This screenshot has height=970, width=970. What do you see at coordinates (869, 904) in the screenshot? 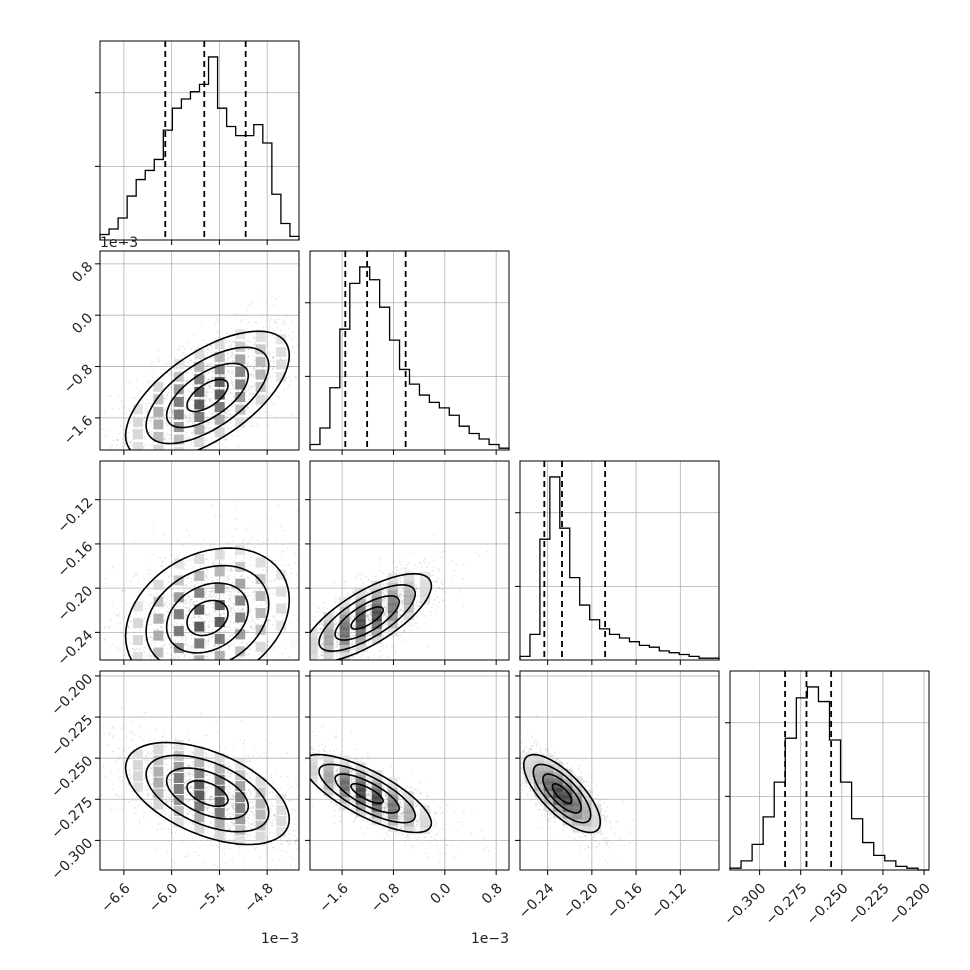
I see `x-tick-label: −0.225` at bounding box center [869, 904].